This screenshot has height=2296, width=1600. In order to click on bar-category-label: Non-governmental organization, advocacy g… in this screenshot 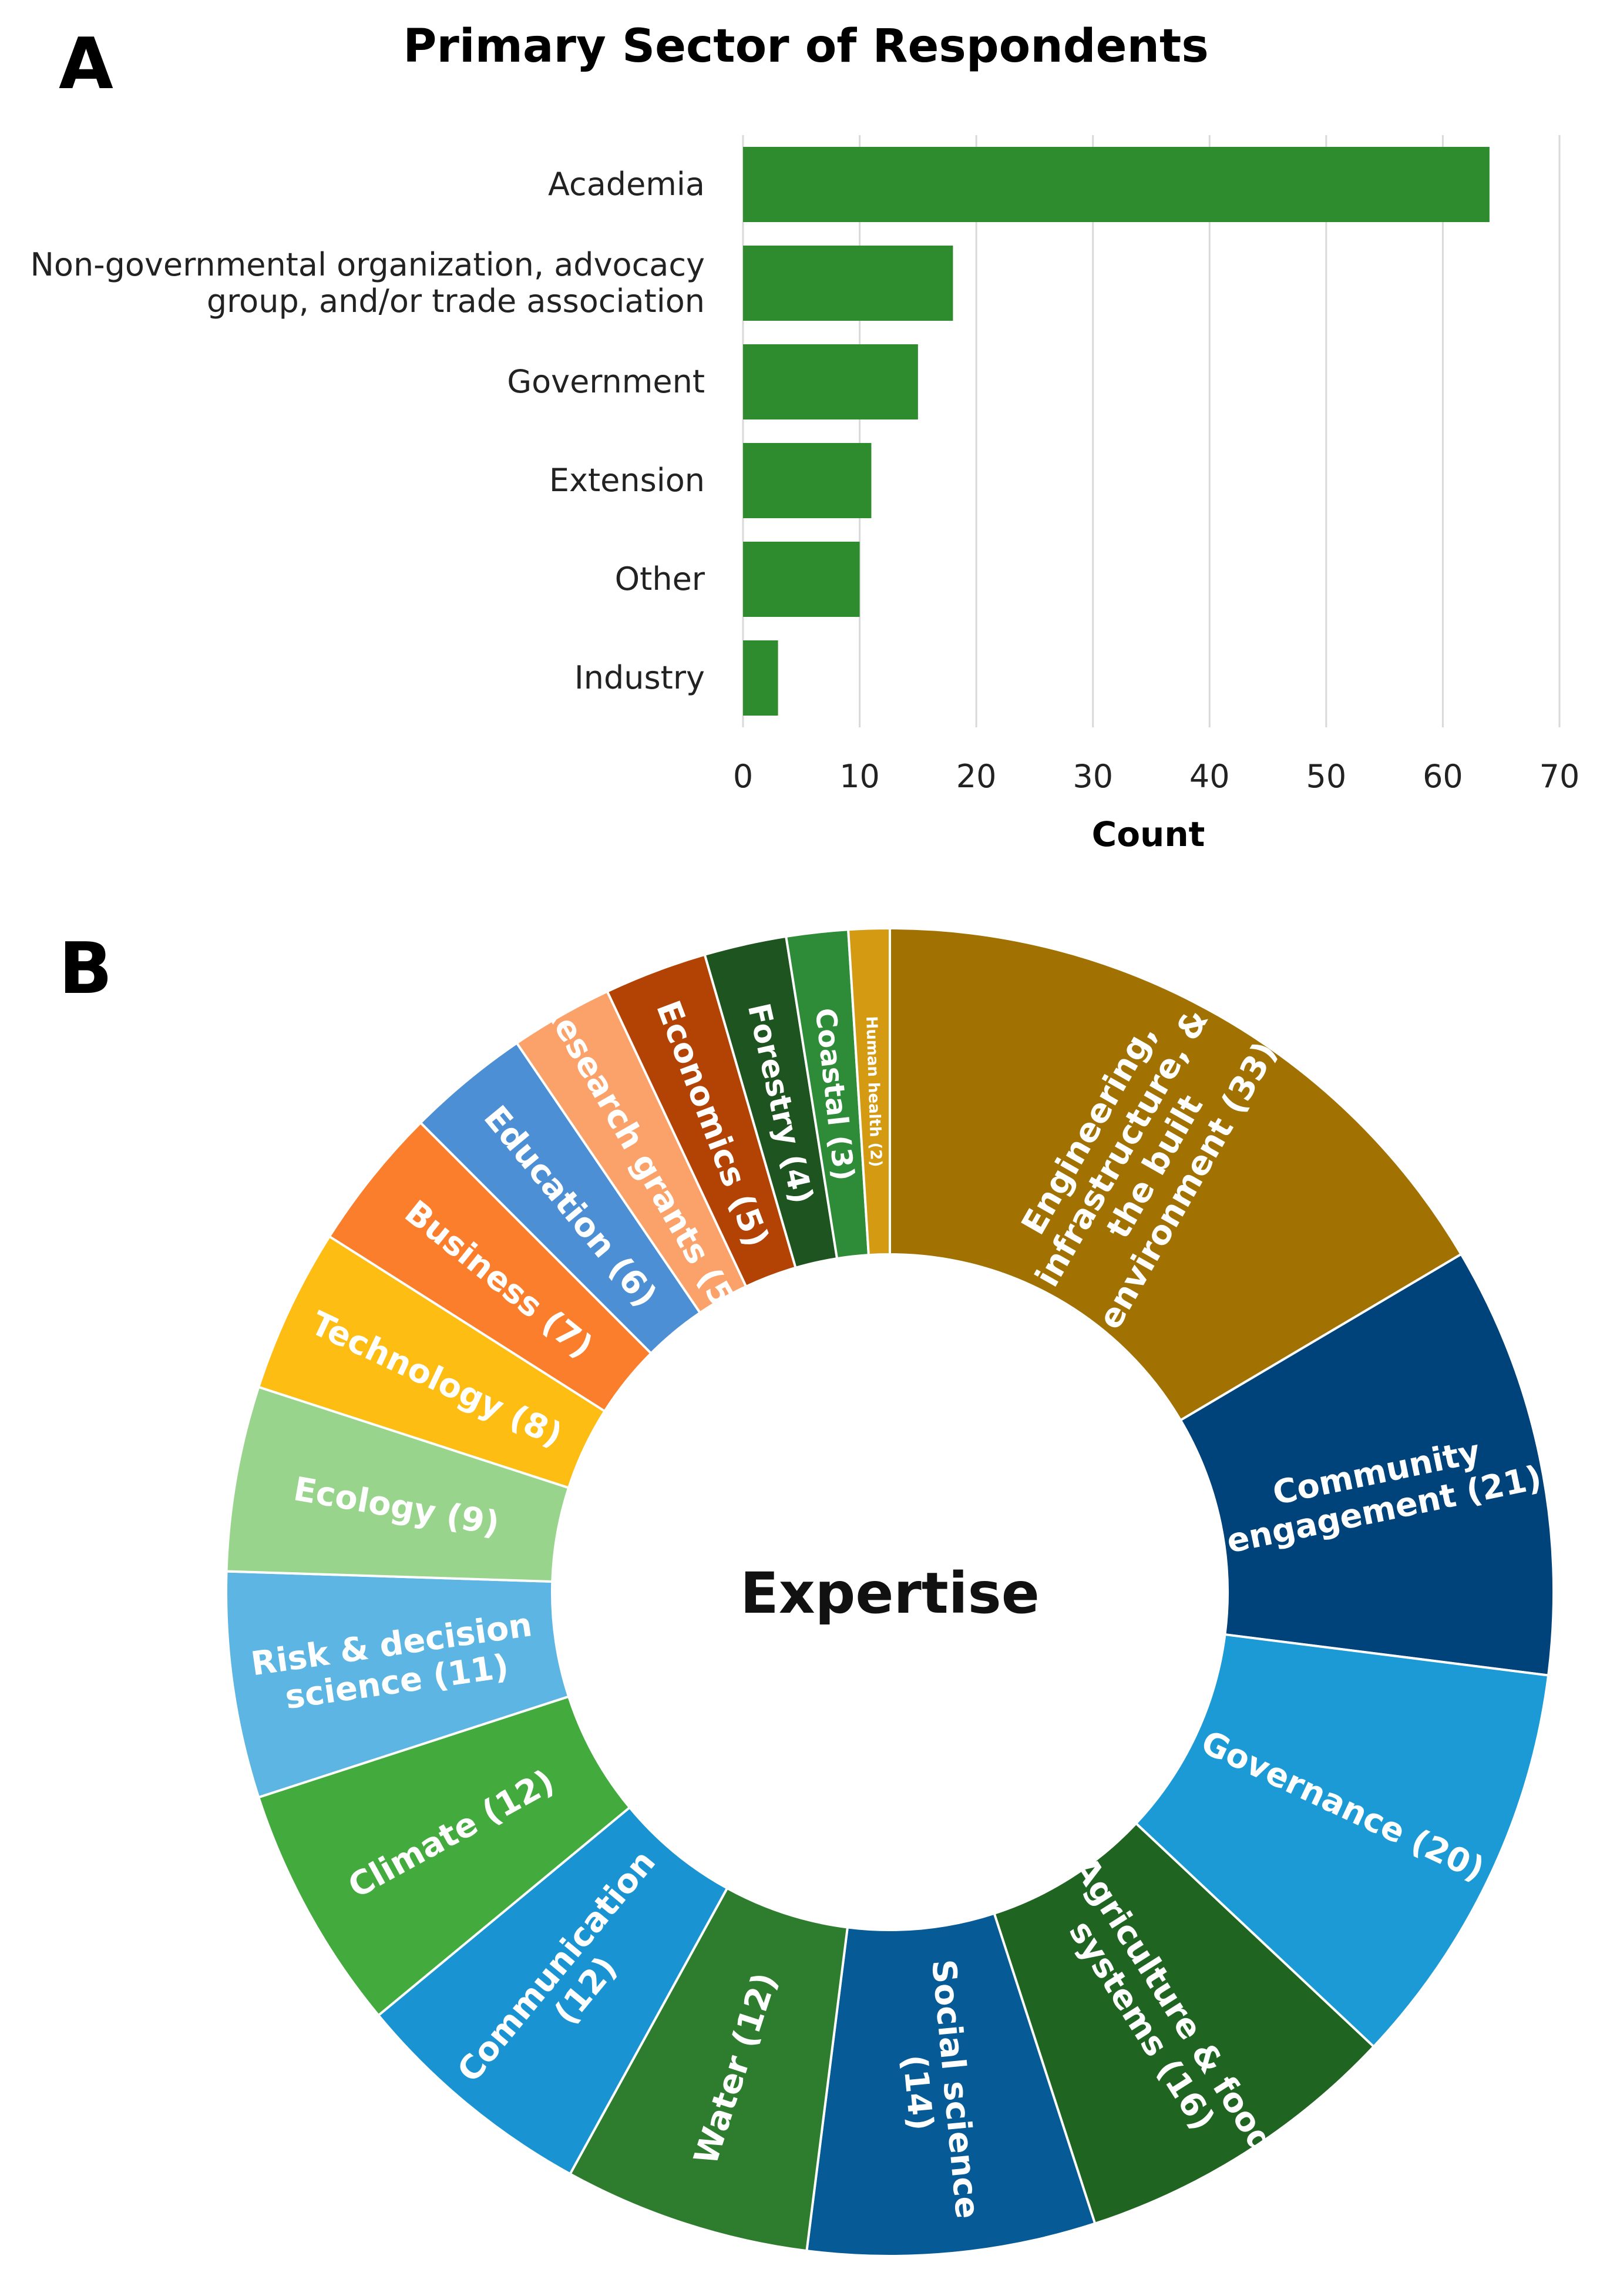, I will do `click(368, 283)`.